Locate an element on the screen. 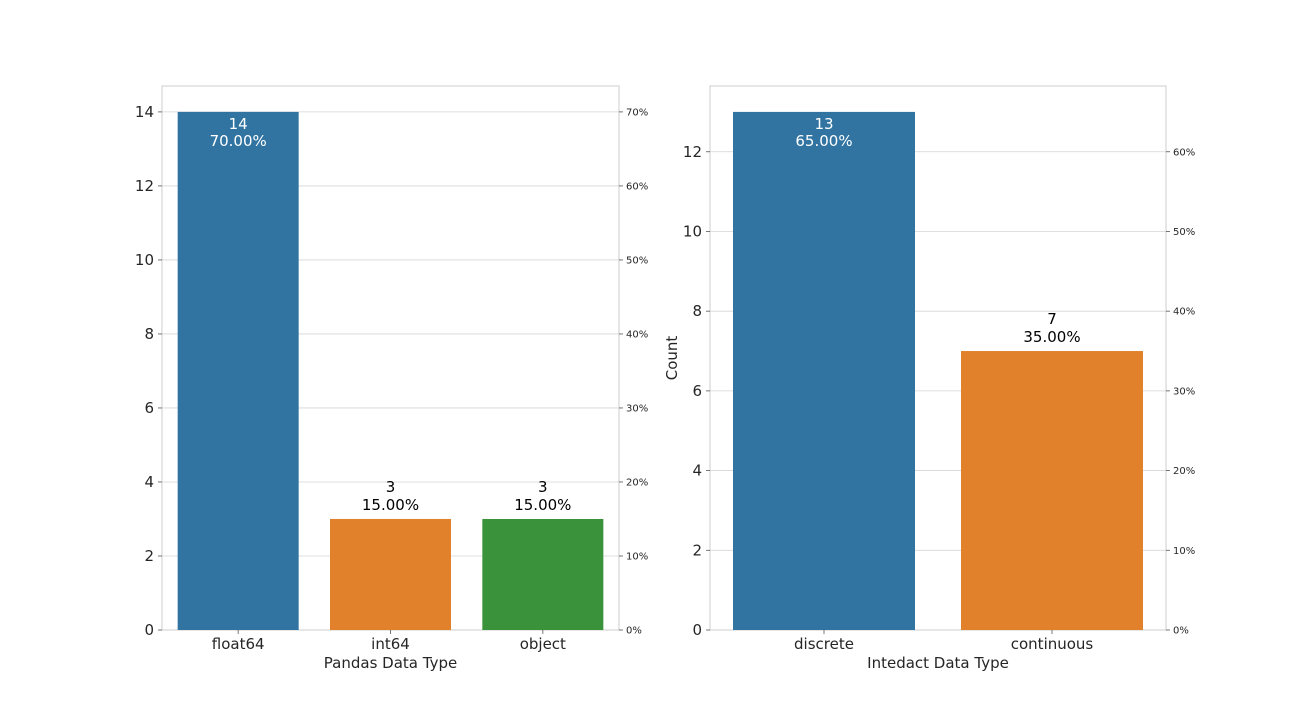  bar-continuous is located at coordinates (1052, 490).